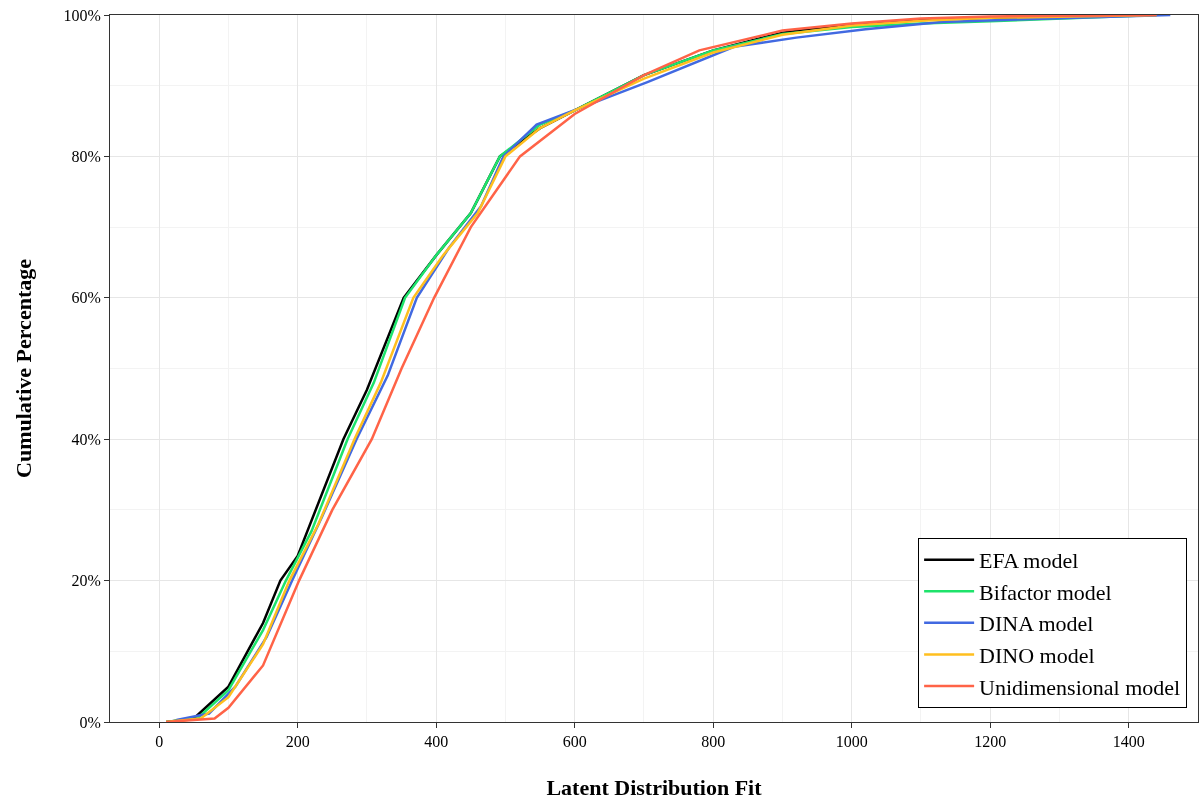 The width and height of the screenshot is (1202, 807). What do you see at coordinates (90, 722) in the screenshot?
I see `y-tick-label: 0%` at bounding box center [90, 722].